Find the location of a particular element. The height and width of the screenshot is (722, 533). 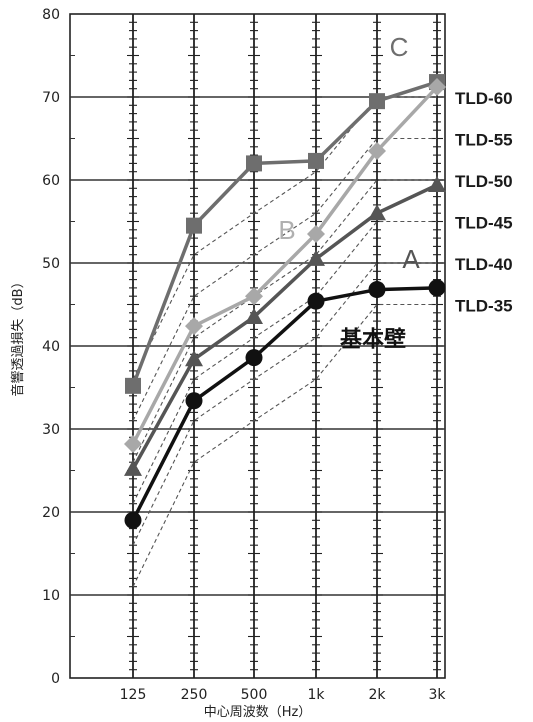

y-tick-label: 10 is located at coordinates (51, 596).